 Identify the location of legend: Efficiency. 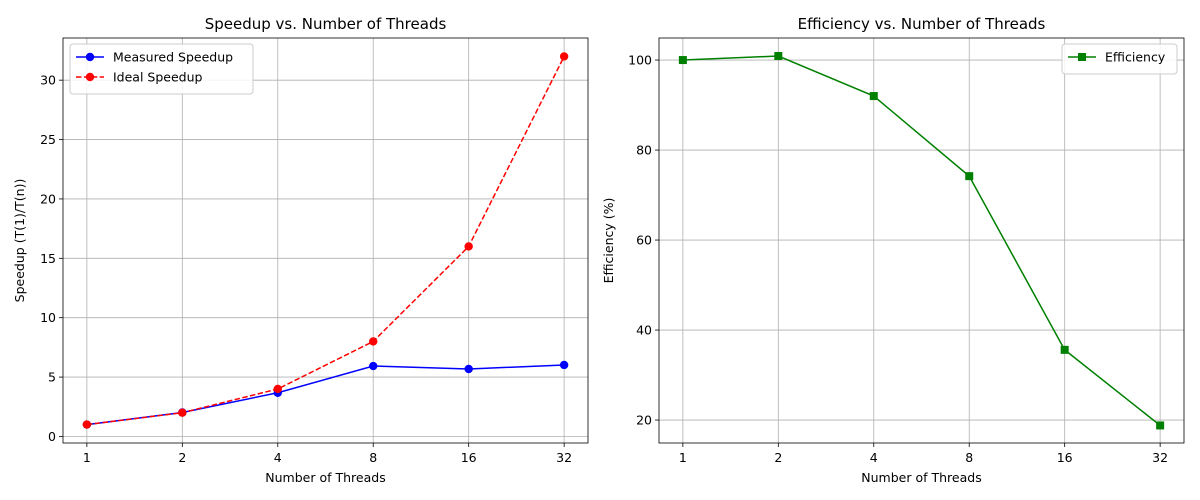
(1119, 59).